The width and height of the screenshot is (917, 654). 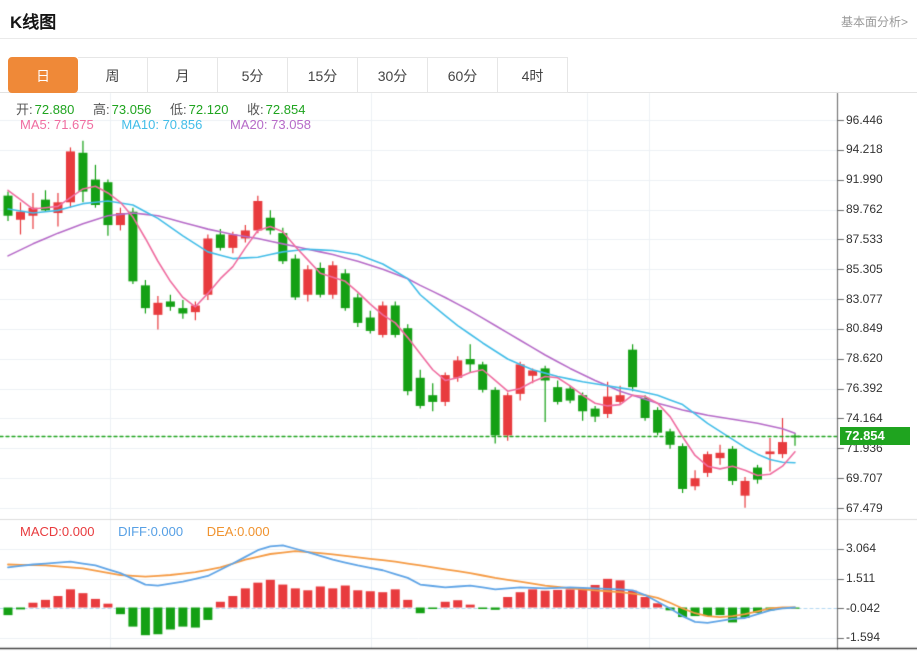 I want to click on macd-legend: MACD:0.000 DIFF:0.000 DEA:0.000, so click(x=155, y=531).